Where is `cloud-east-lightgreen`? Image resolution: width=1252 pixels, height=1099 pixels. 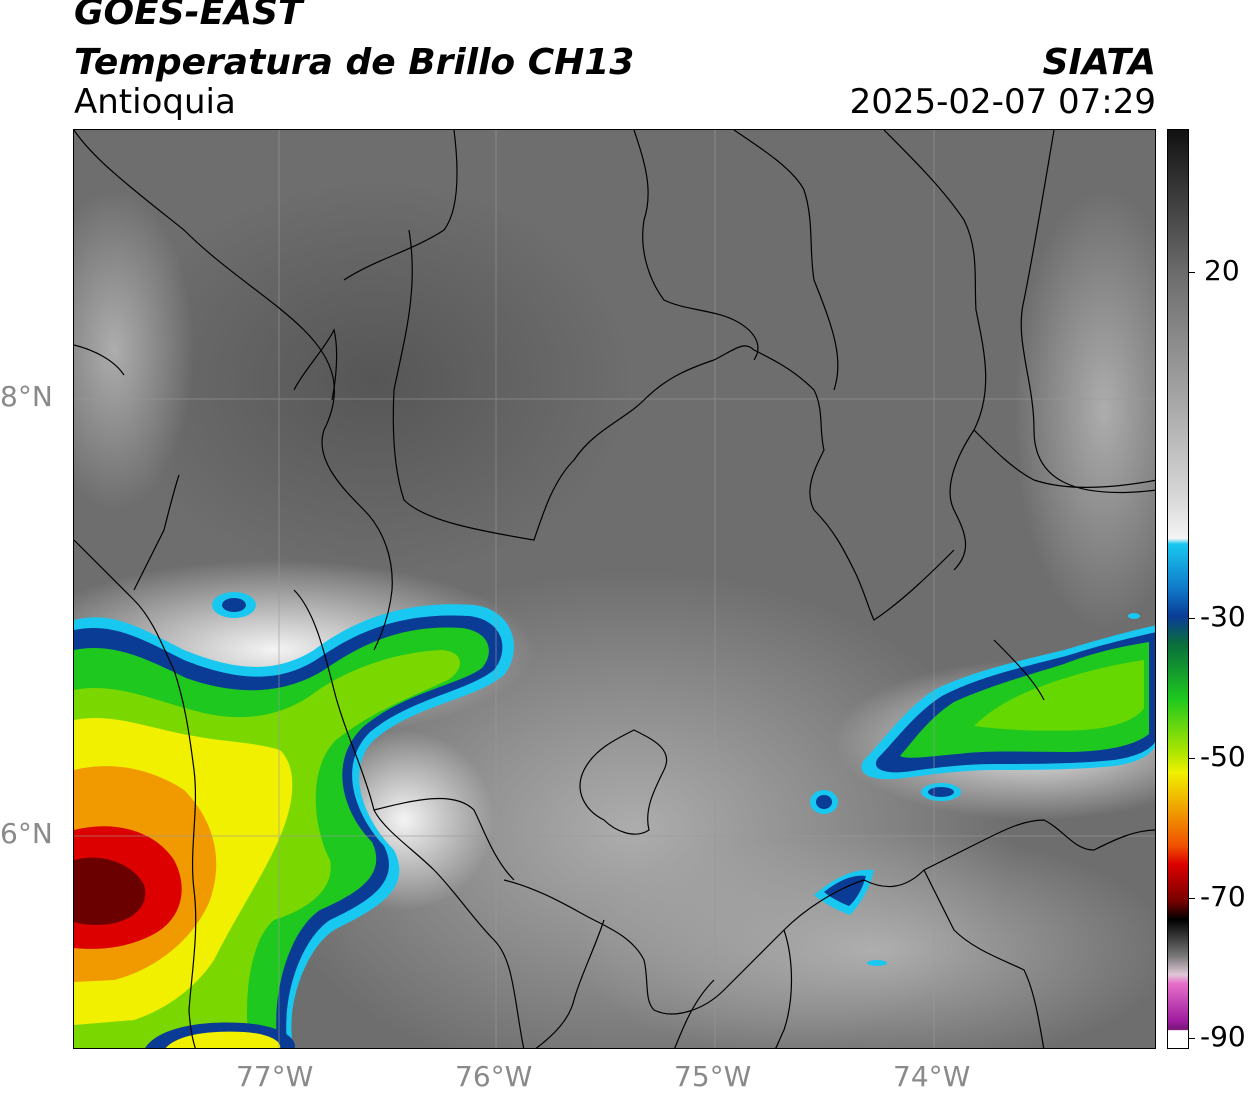 cloud-east-lightgreen is located at coordinates (1059, 695).